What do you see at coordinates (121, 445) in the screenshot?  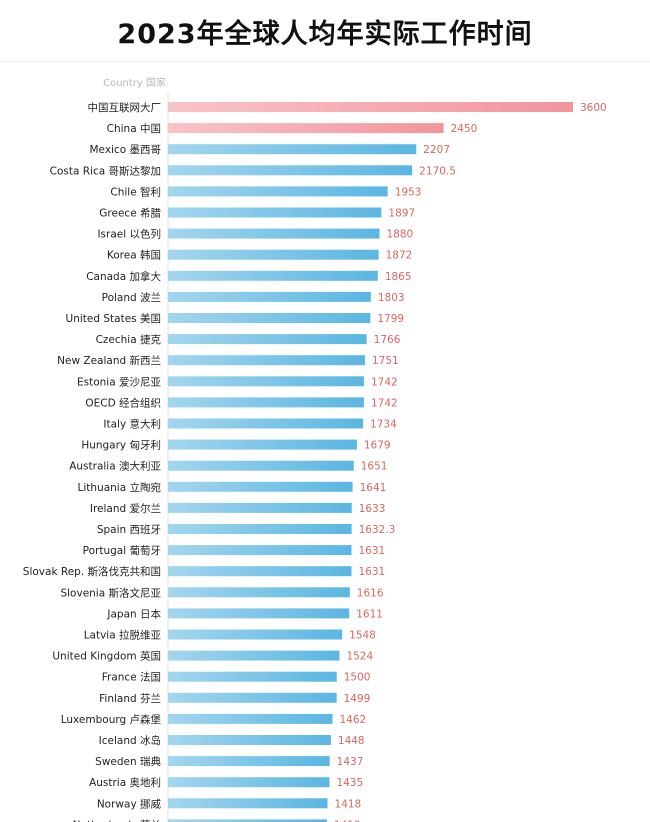 I see `category-label: Hungary 匈牙利` at bounding box center [121, 445].